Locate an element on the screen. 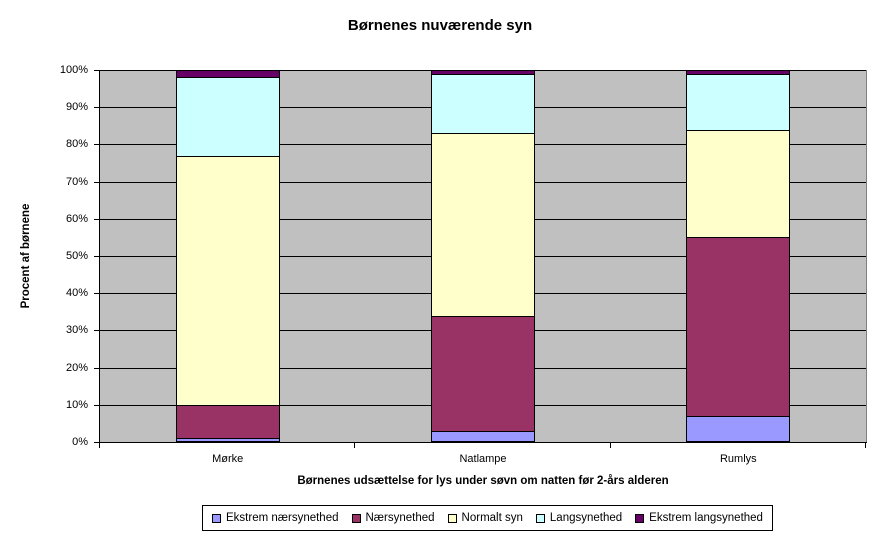 Image resolution: width=880 pixels, height=538 pixels. y-axis-tick-label: 40% is located at coordinates (76, 293).